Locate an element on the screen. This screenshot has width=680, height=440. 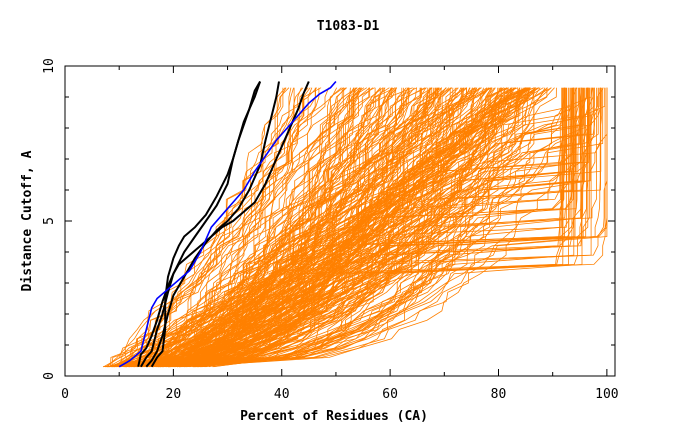
x-tick-label: 80 is located at coordinates (499, 394).